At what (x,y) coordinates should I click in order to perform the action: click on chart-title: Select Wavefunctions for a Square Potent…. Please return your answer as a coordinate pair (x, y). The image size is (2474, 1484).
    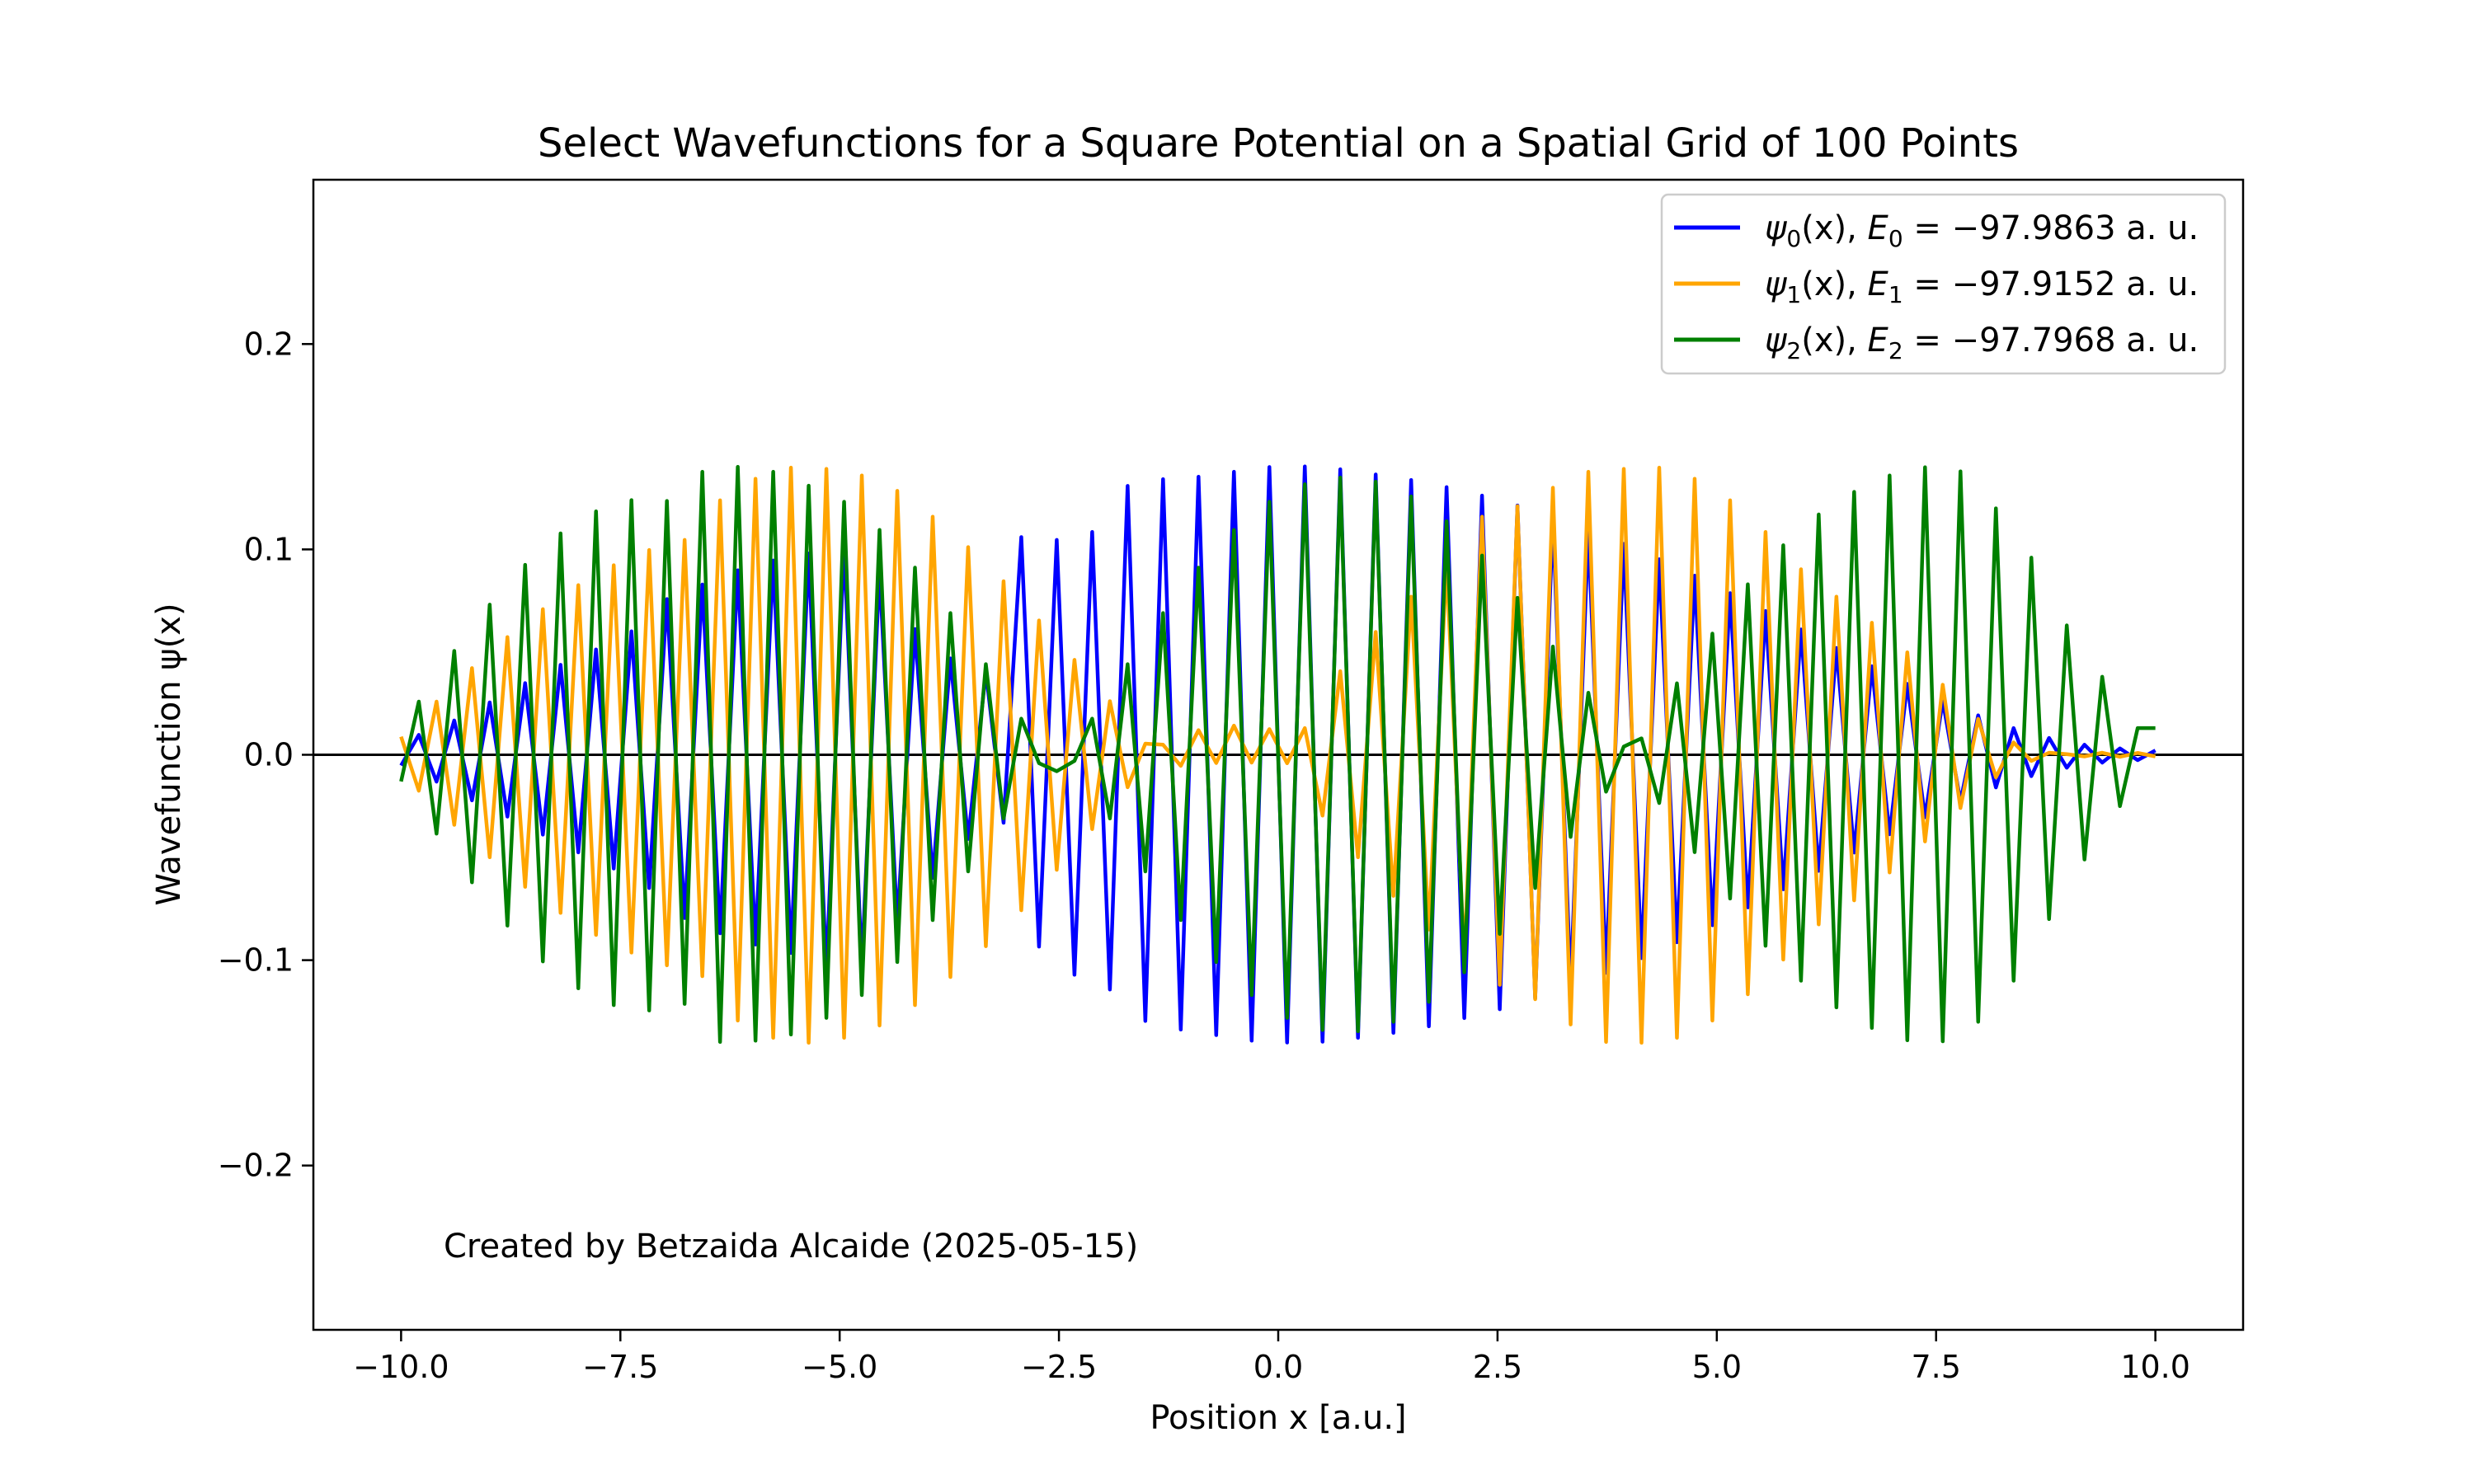
    Looking at the image, I should click on (1278, 143).